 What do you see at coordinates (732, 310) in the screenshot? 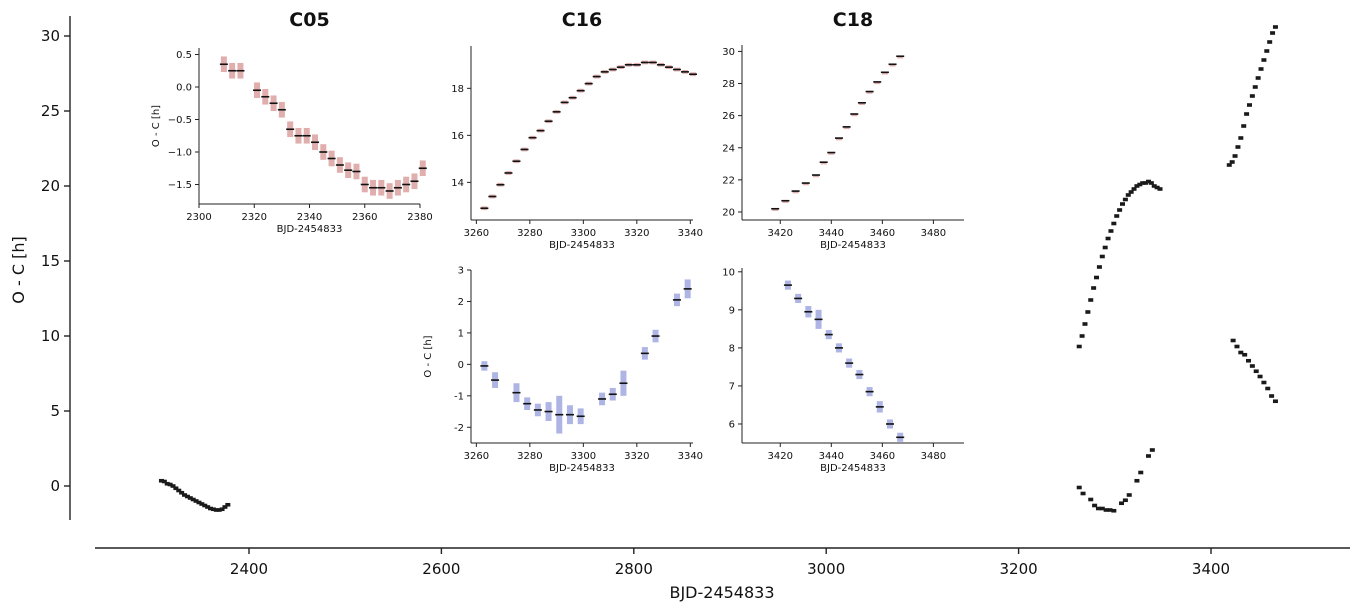
I see `inset-y-tick-label: 9` at bounding box center [732, 310].